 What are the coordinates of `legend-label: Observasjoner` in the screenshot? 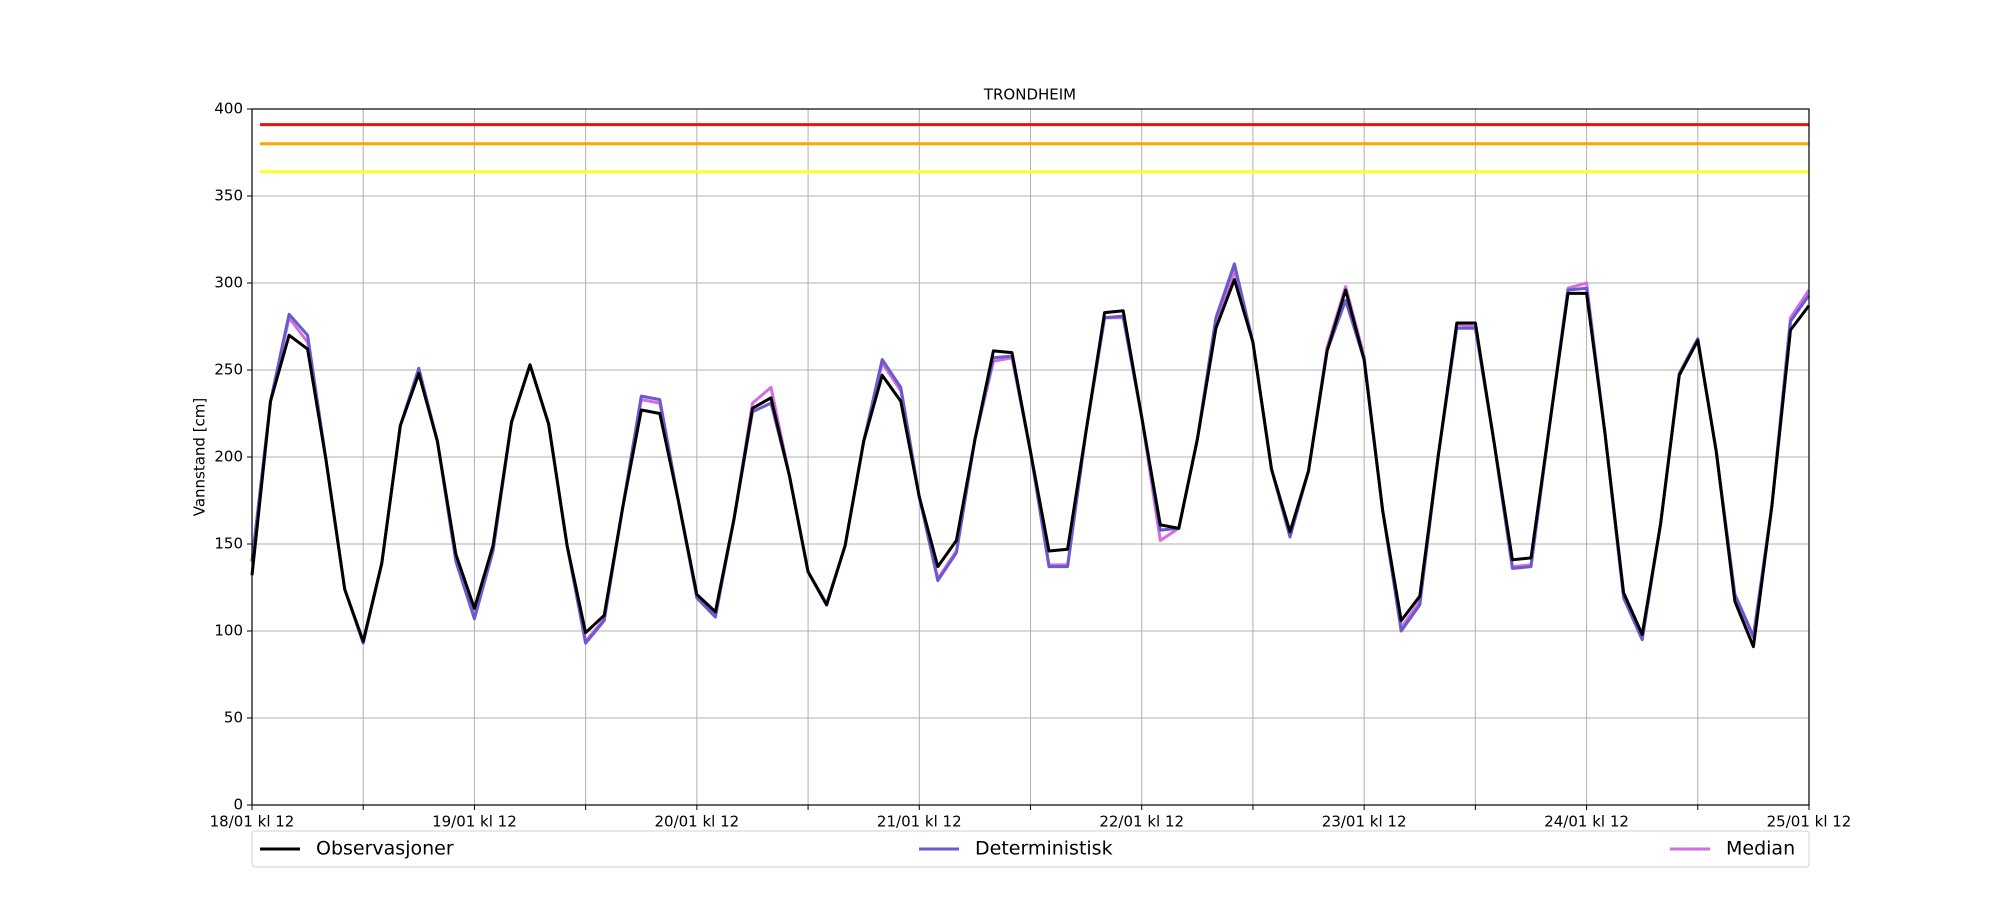 It's located at (385, 849).